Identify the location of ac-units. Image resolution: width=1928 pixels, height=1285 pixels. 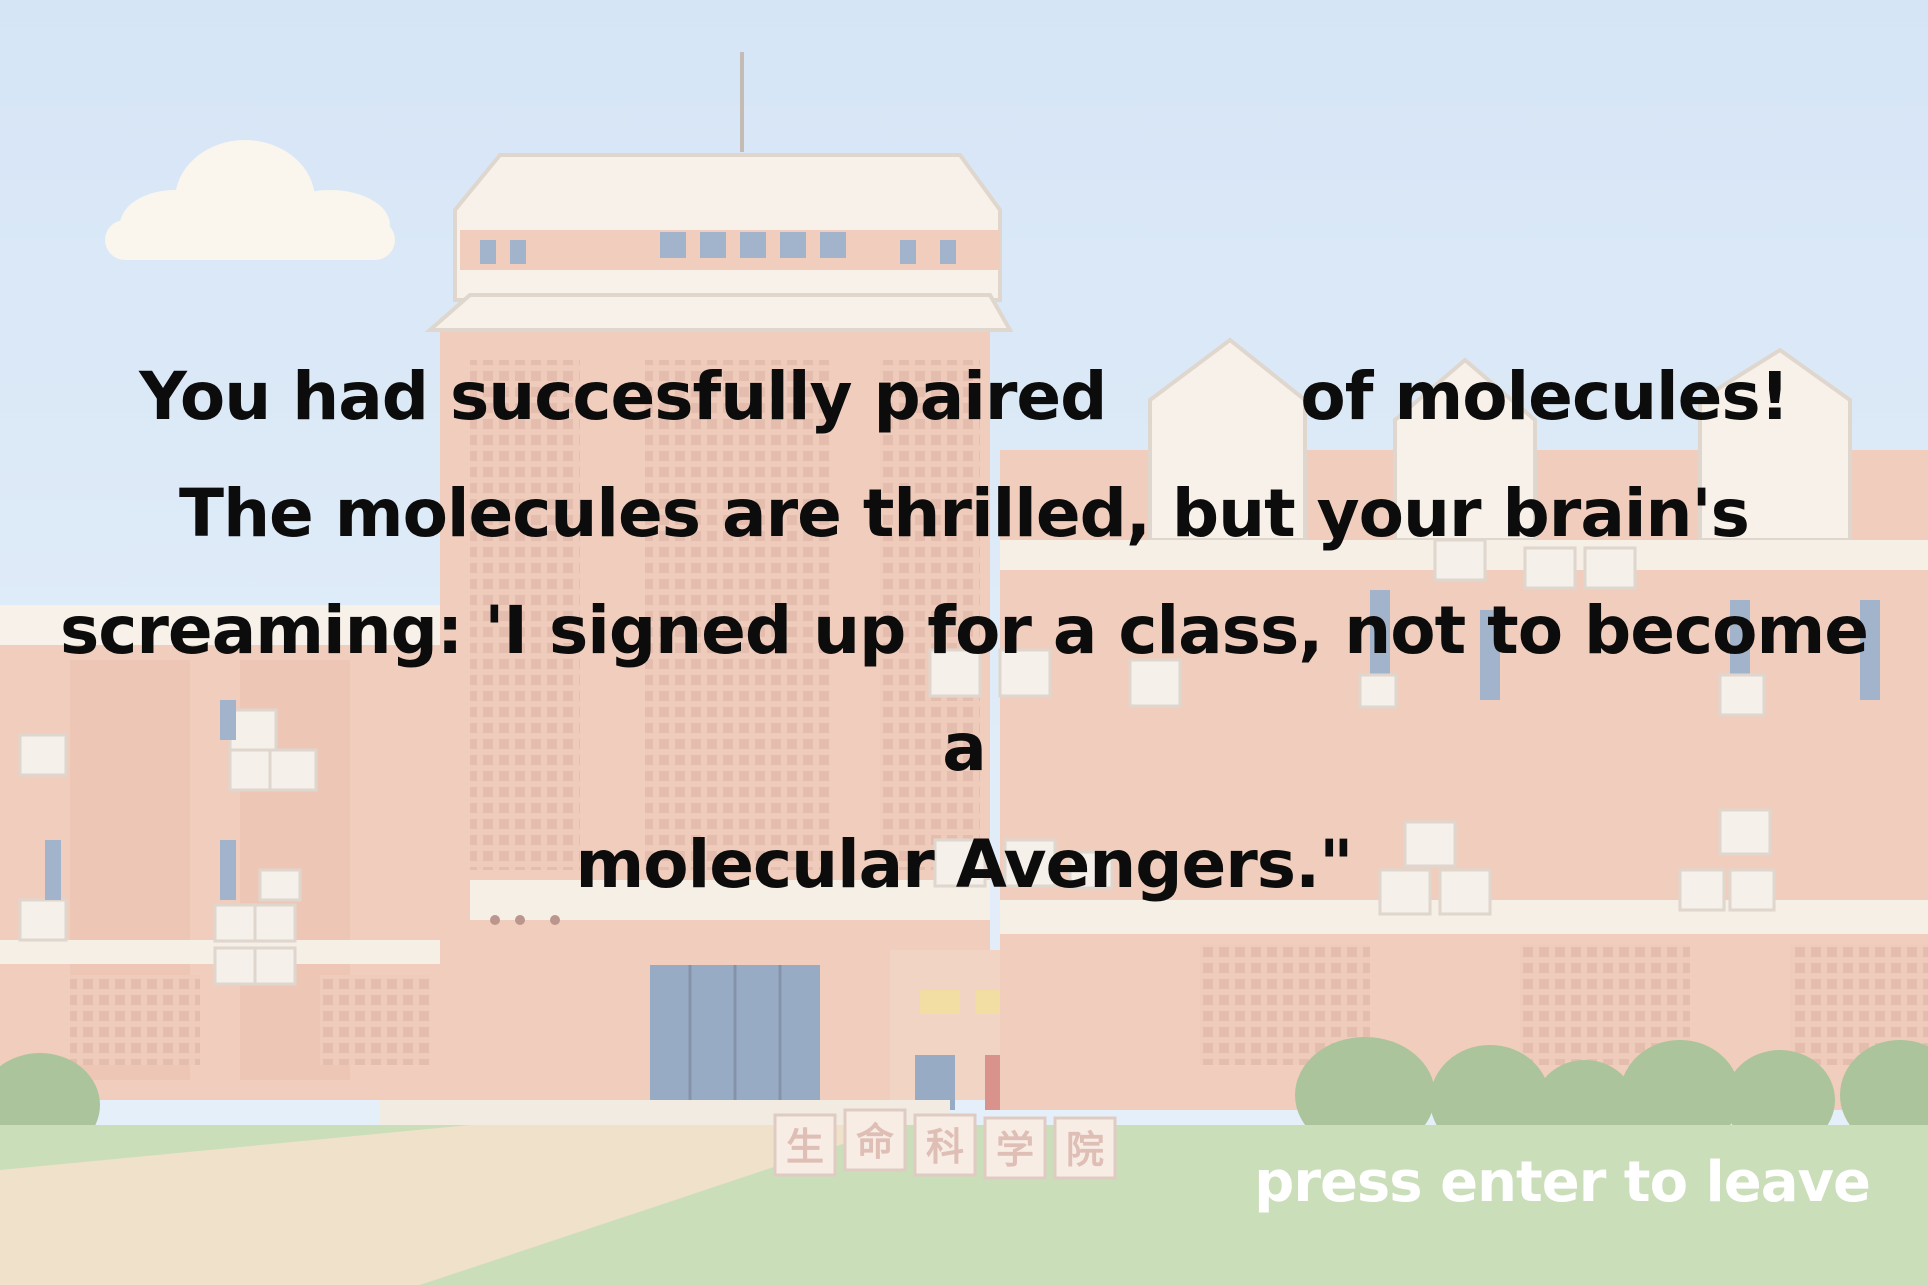
(1352, 727).